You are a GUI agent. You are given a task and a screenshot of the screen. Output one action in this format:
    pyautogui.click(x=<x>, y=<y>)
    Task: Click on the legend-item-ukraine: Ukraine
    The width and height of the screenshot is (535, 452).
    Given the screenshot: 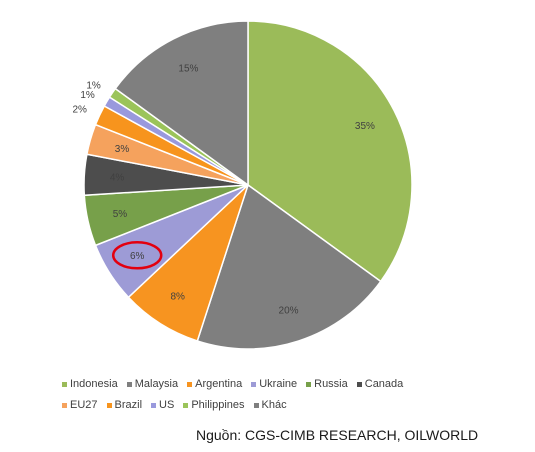 What is the action you would take?
    pyautogui.click(x=274, y=384)
    